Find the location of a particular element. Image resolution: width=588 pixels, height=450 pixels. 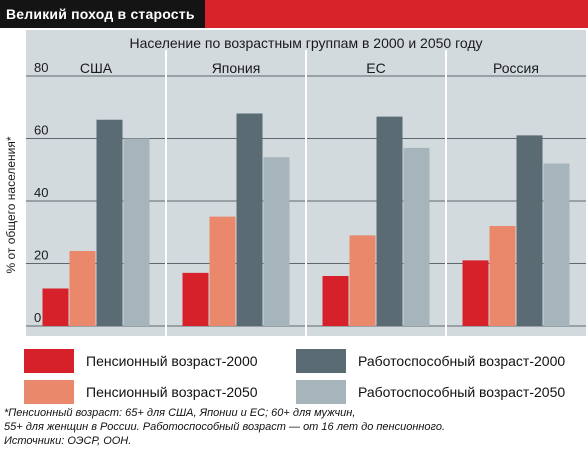

legend-item-working-2050: Работоспособный возраст-2050 is located at coordinates (430, 392).